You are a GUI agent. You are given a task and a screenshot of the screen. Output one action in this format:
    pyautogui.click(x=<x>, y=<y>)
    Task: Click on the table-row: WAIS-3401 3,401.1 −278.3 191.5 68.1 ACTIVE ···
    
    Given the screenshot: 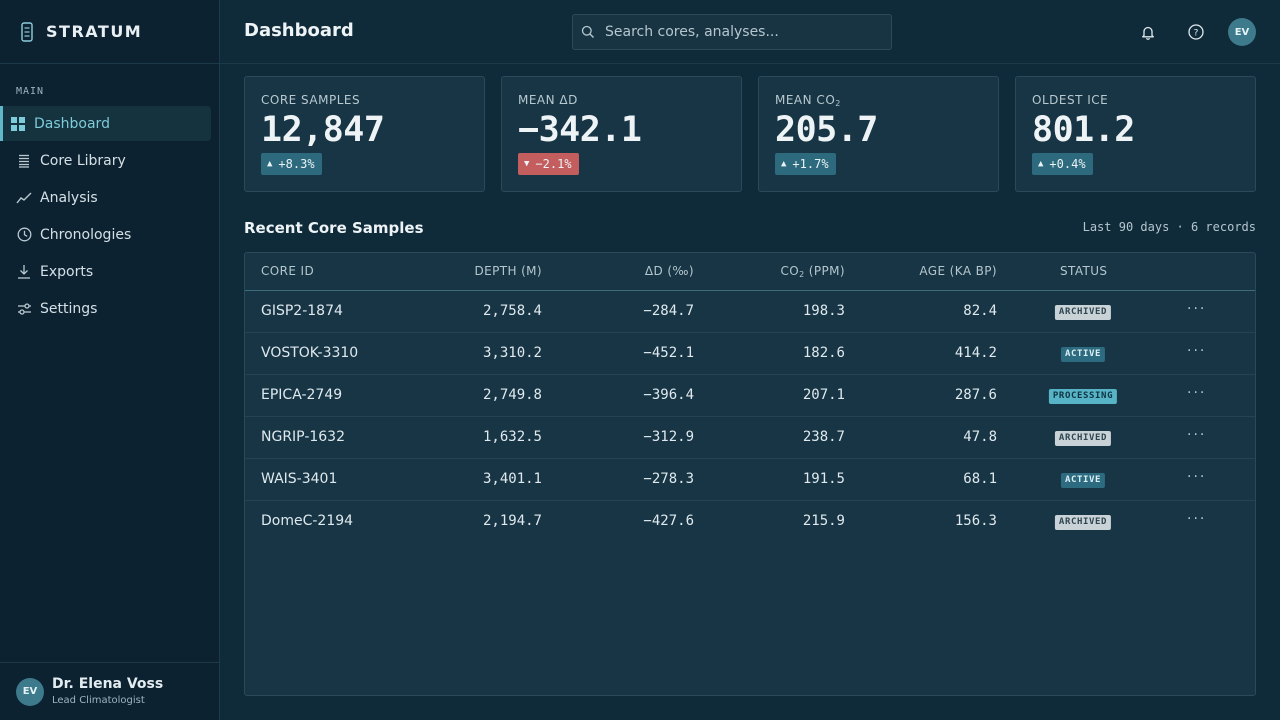 What is the action you would take?
    pyautogui.click(x=750, y=480)
    